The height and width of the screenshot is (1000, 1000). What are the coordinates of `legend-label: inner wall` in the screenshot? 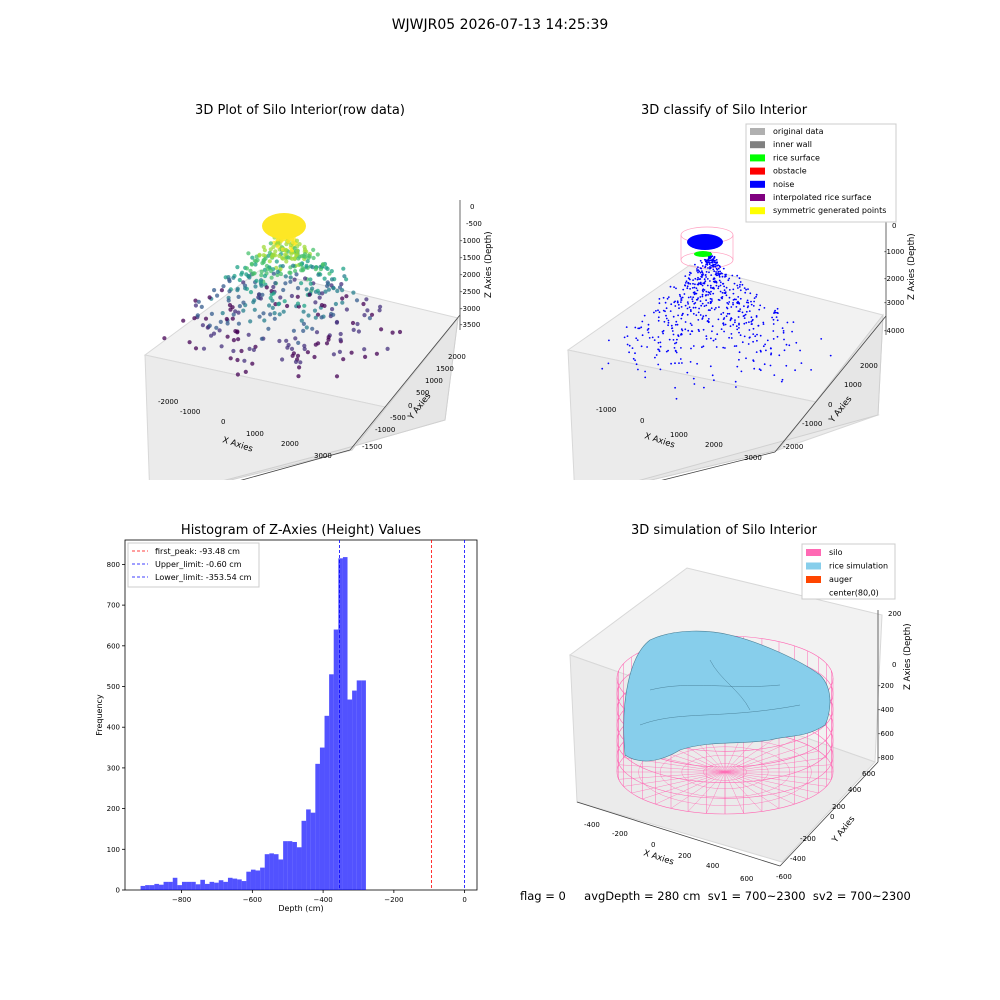 It's located at (792, 144).